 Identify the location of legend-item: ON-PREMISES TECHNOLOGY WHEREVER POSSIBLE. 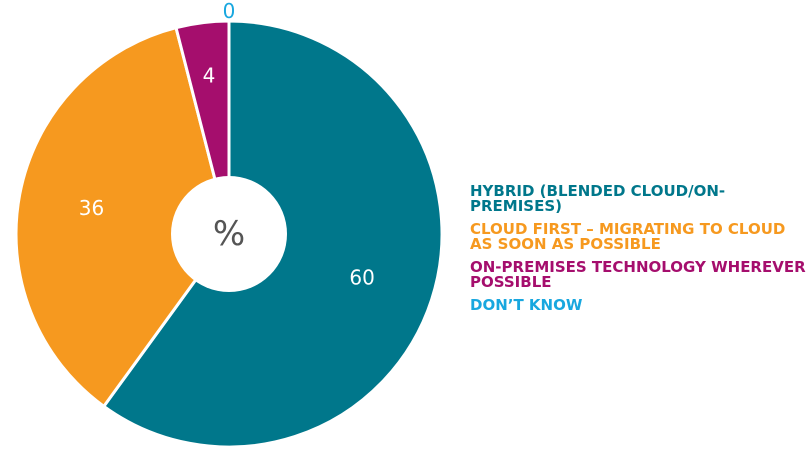
(638, 274).